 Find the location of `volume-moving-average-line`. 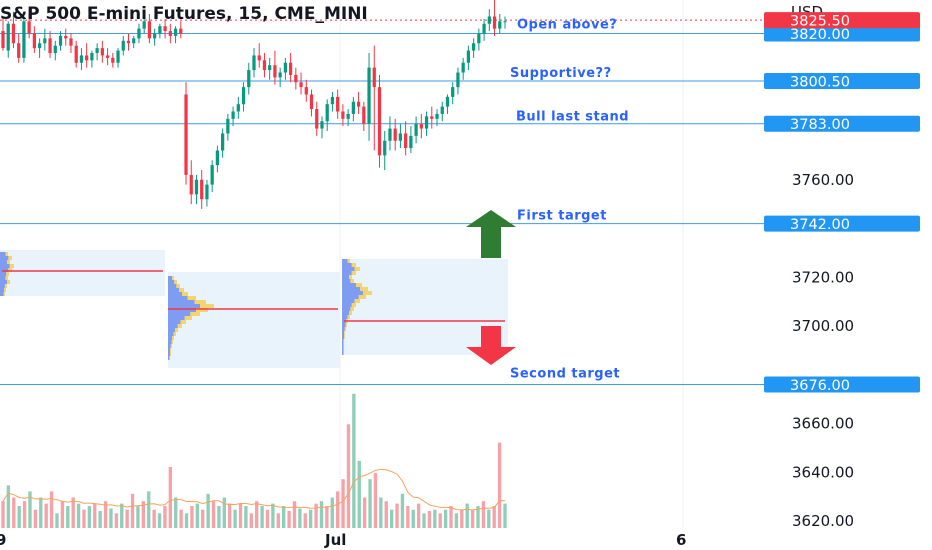

volume-moving-average-line is located at coordinates (254, 489).